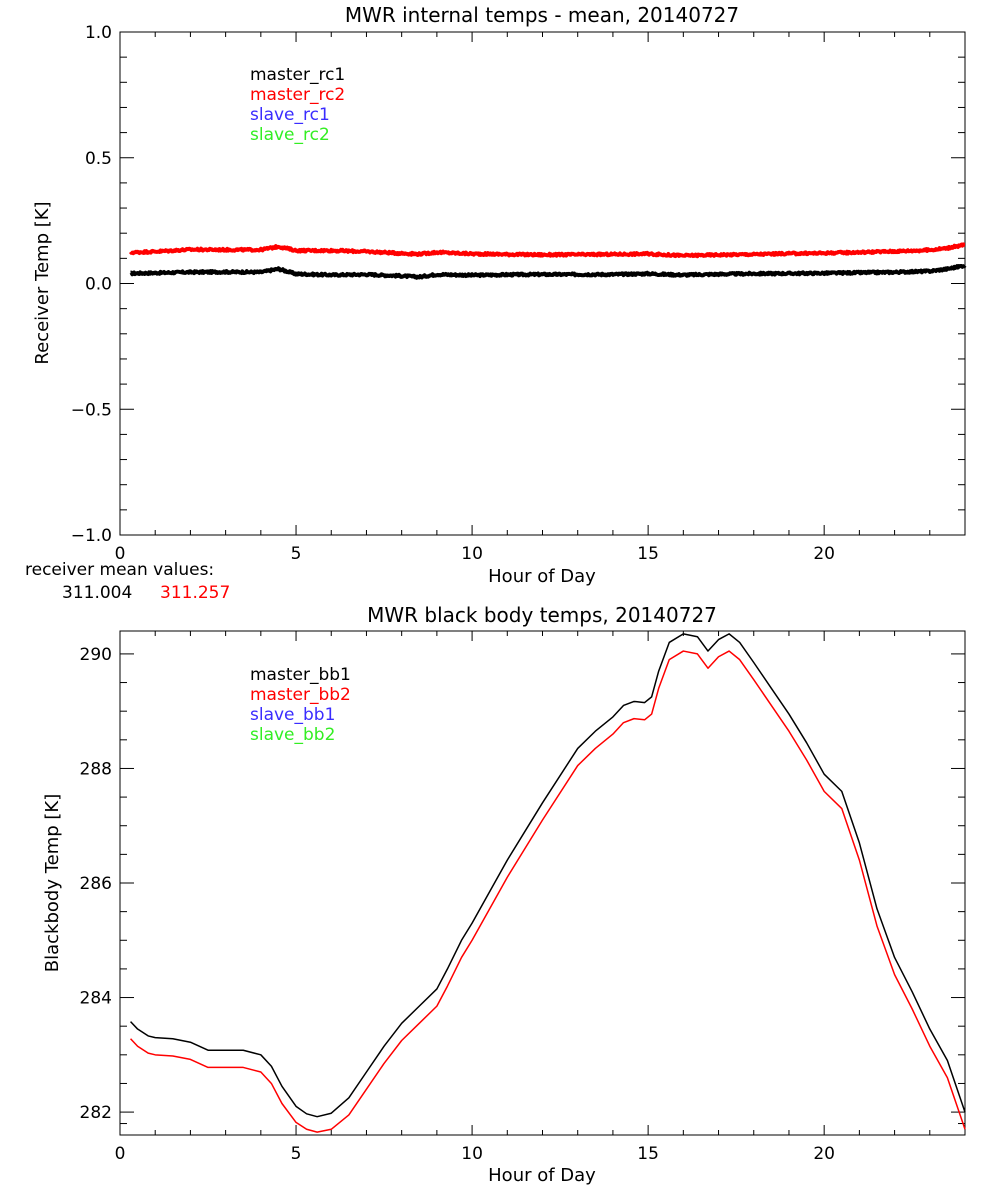 This screenshot has width=1000, height=1200. I want to click on chart-title: MWR internal temps - mean, 20140727, so click(542, 15).